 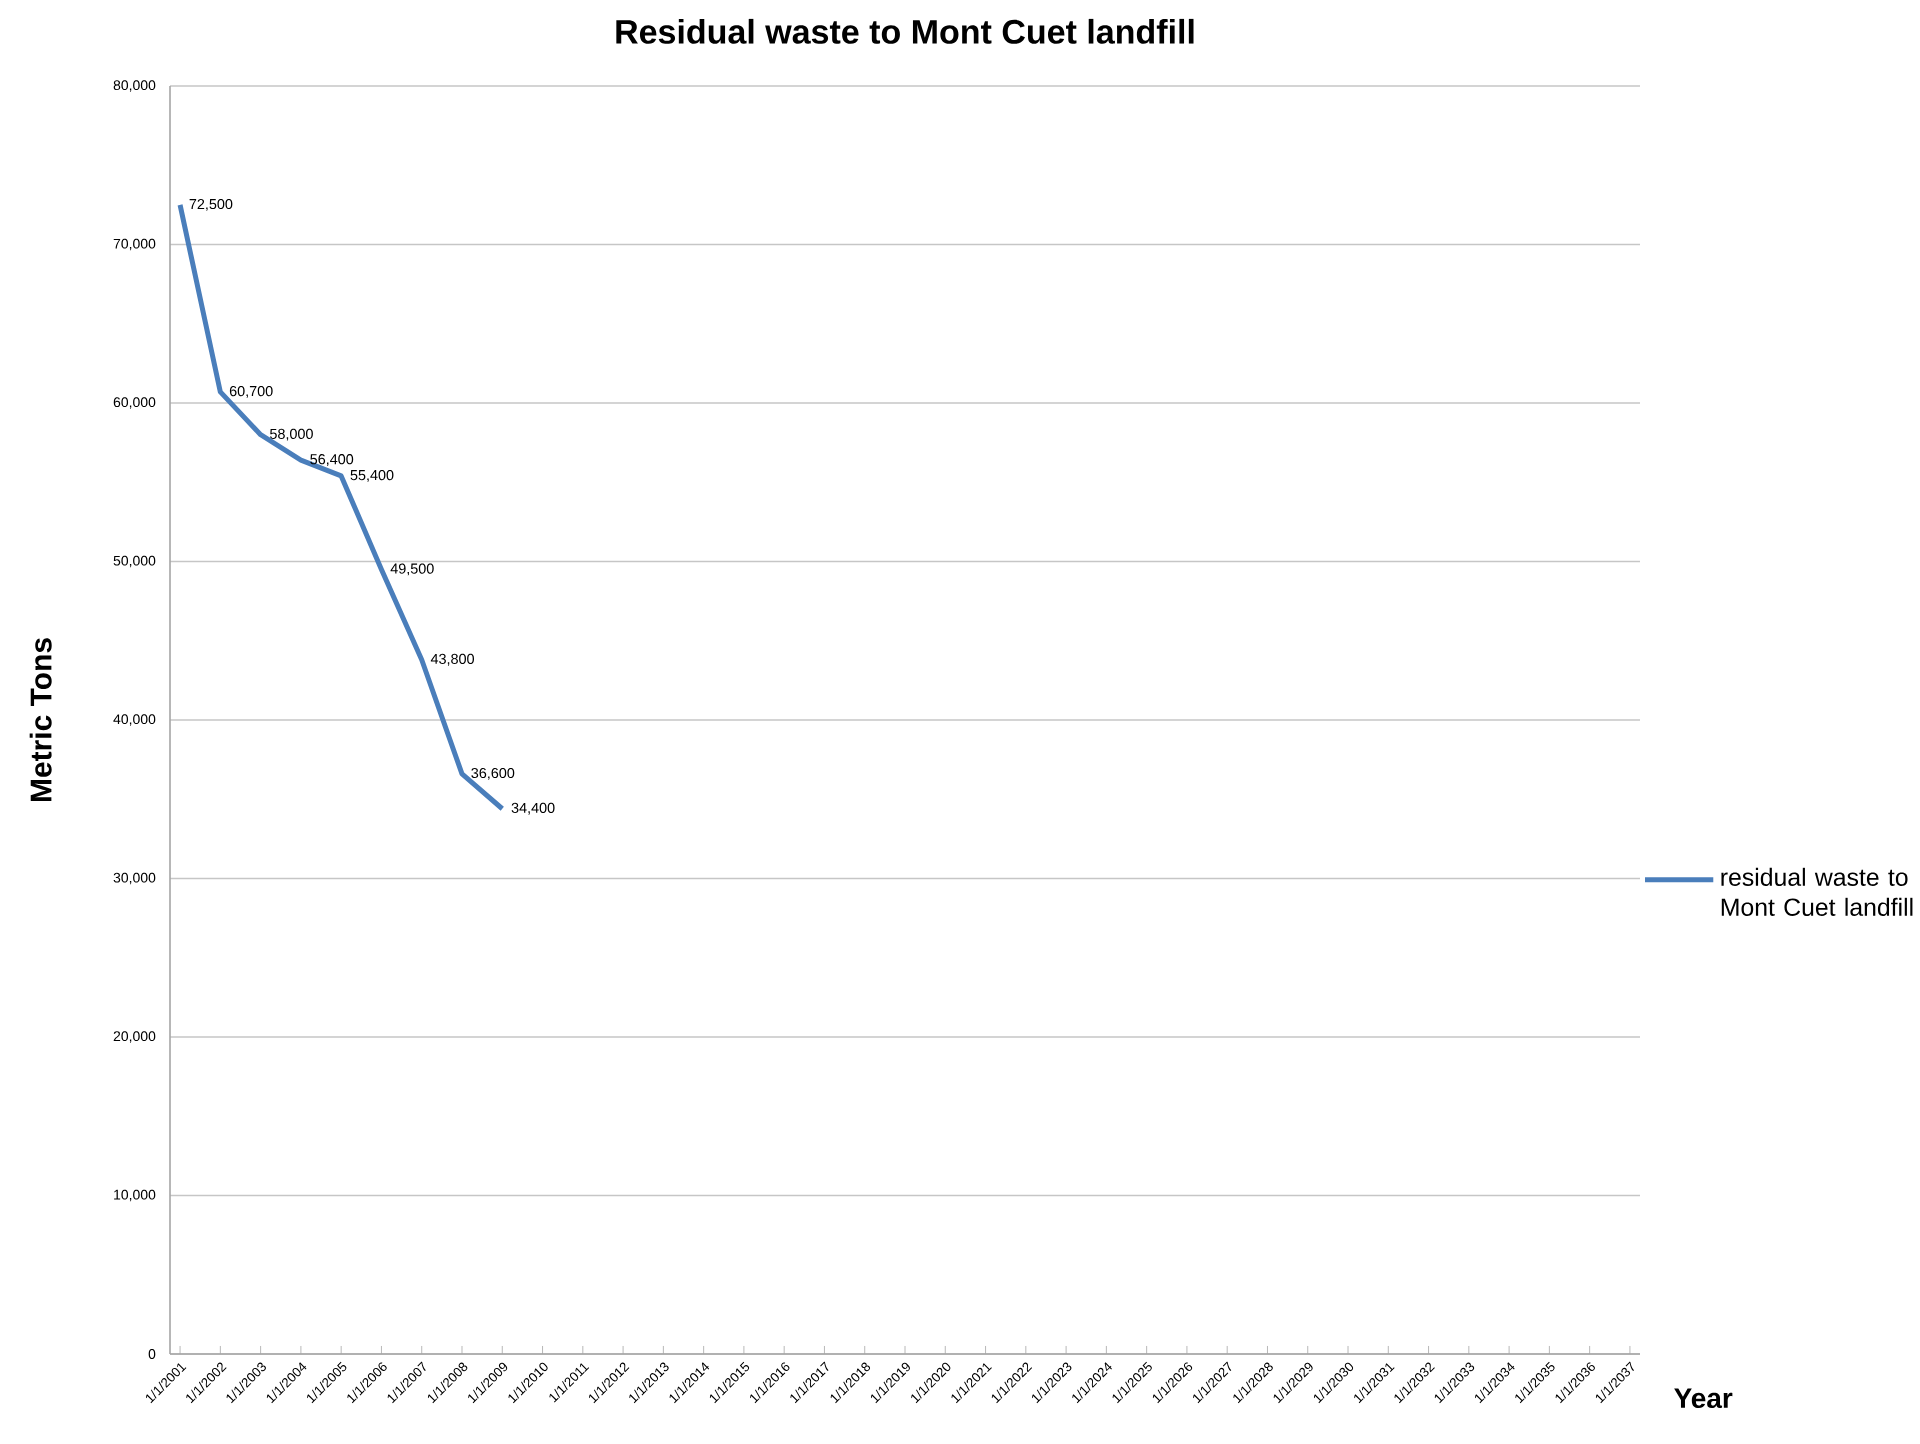 I want to click on chart-title: Residual waste to Mont Cuet landfill, so click(x=905, y=31).